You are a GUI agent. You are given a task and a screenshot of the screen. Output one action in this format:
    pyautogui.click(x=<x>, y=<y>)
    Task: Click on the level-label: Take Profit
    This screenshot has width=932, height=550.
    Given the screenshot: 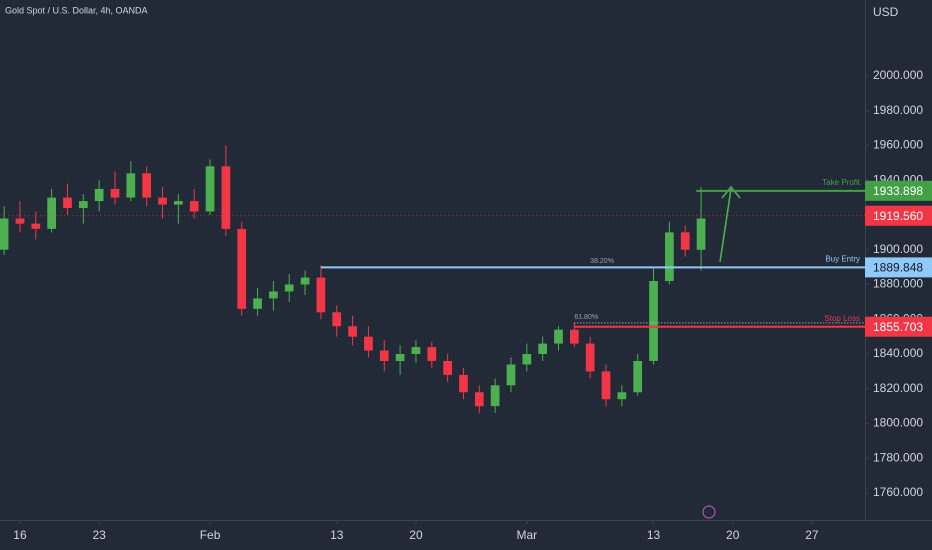 What is the action you would take?
    pyautogui.click(x=841, y=182)
    